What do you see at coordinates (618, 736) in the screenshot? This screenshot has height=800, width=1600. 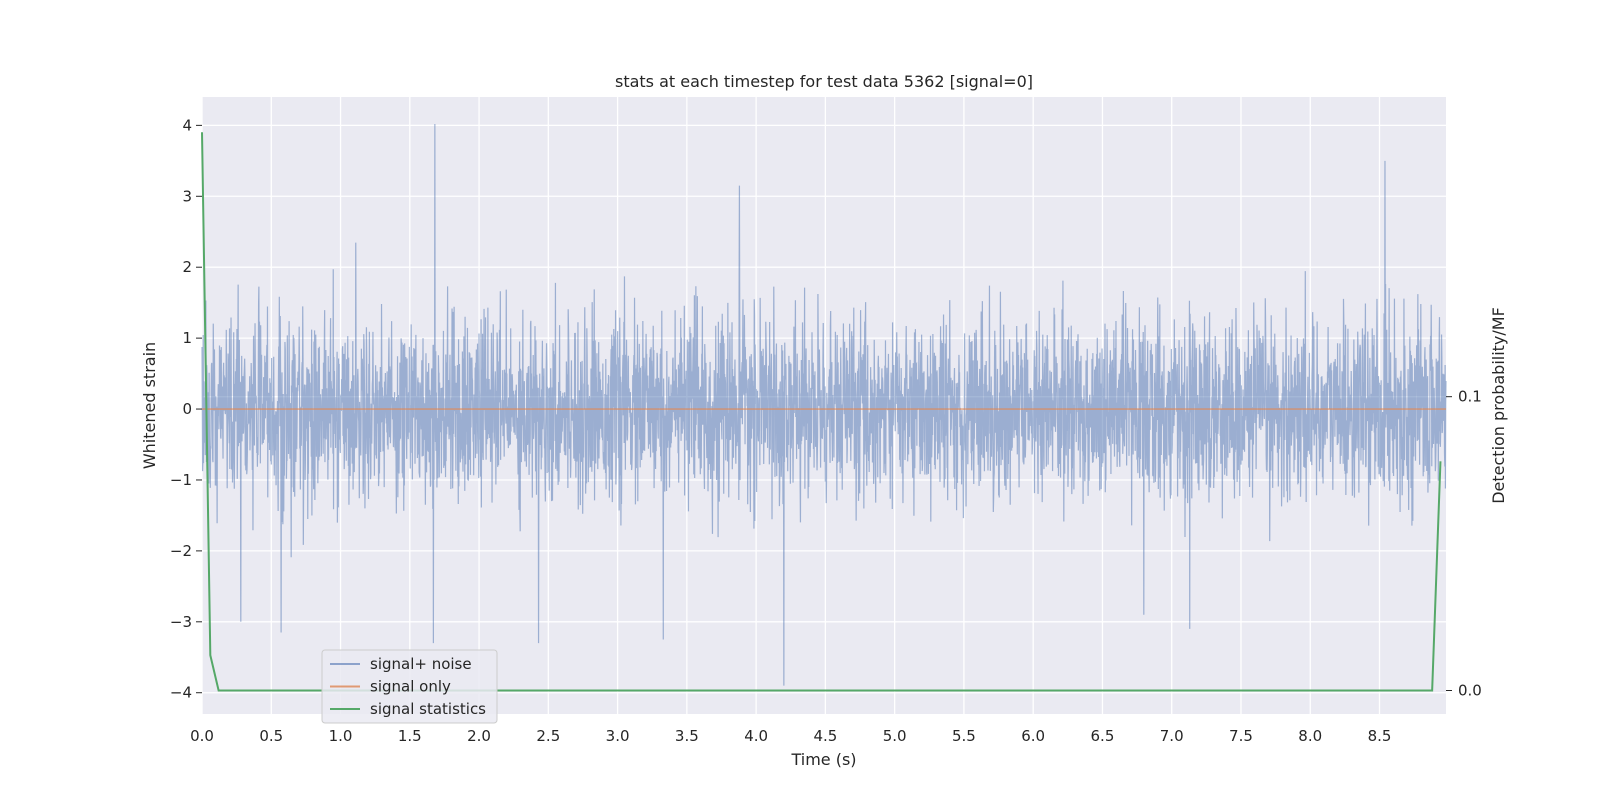 I see `x-tick-label: 3.0` at bounding box center [618, 736].